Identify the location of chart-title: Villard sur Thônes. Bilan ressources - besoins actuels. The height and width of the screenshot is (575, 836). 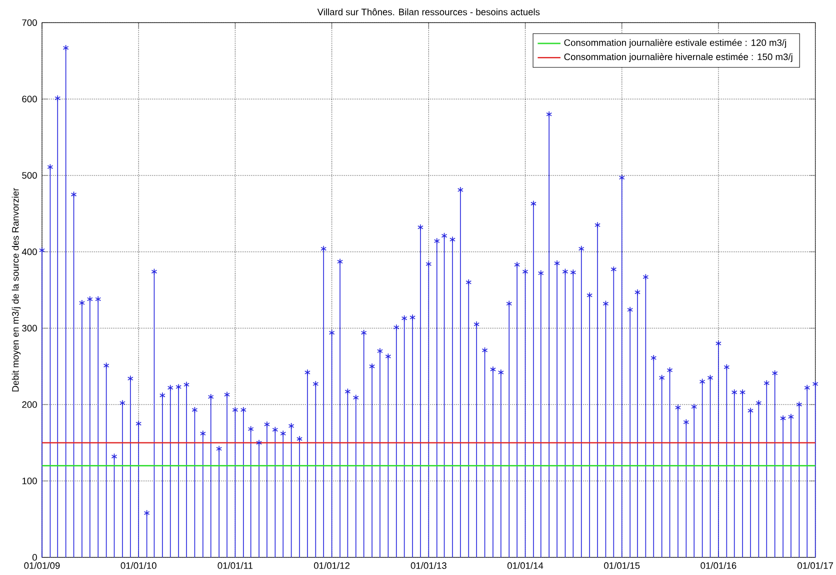
(428, 12).